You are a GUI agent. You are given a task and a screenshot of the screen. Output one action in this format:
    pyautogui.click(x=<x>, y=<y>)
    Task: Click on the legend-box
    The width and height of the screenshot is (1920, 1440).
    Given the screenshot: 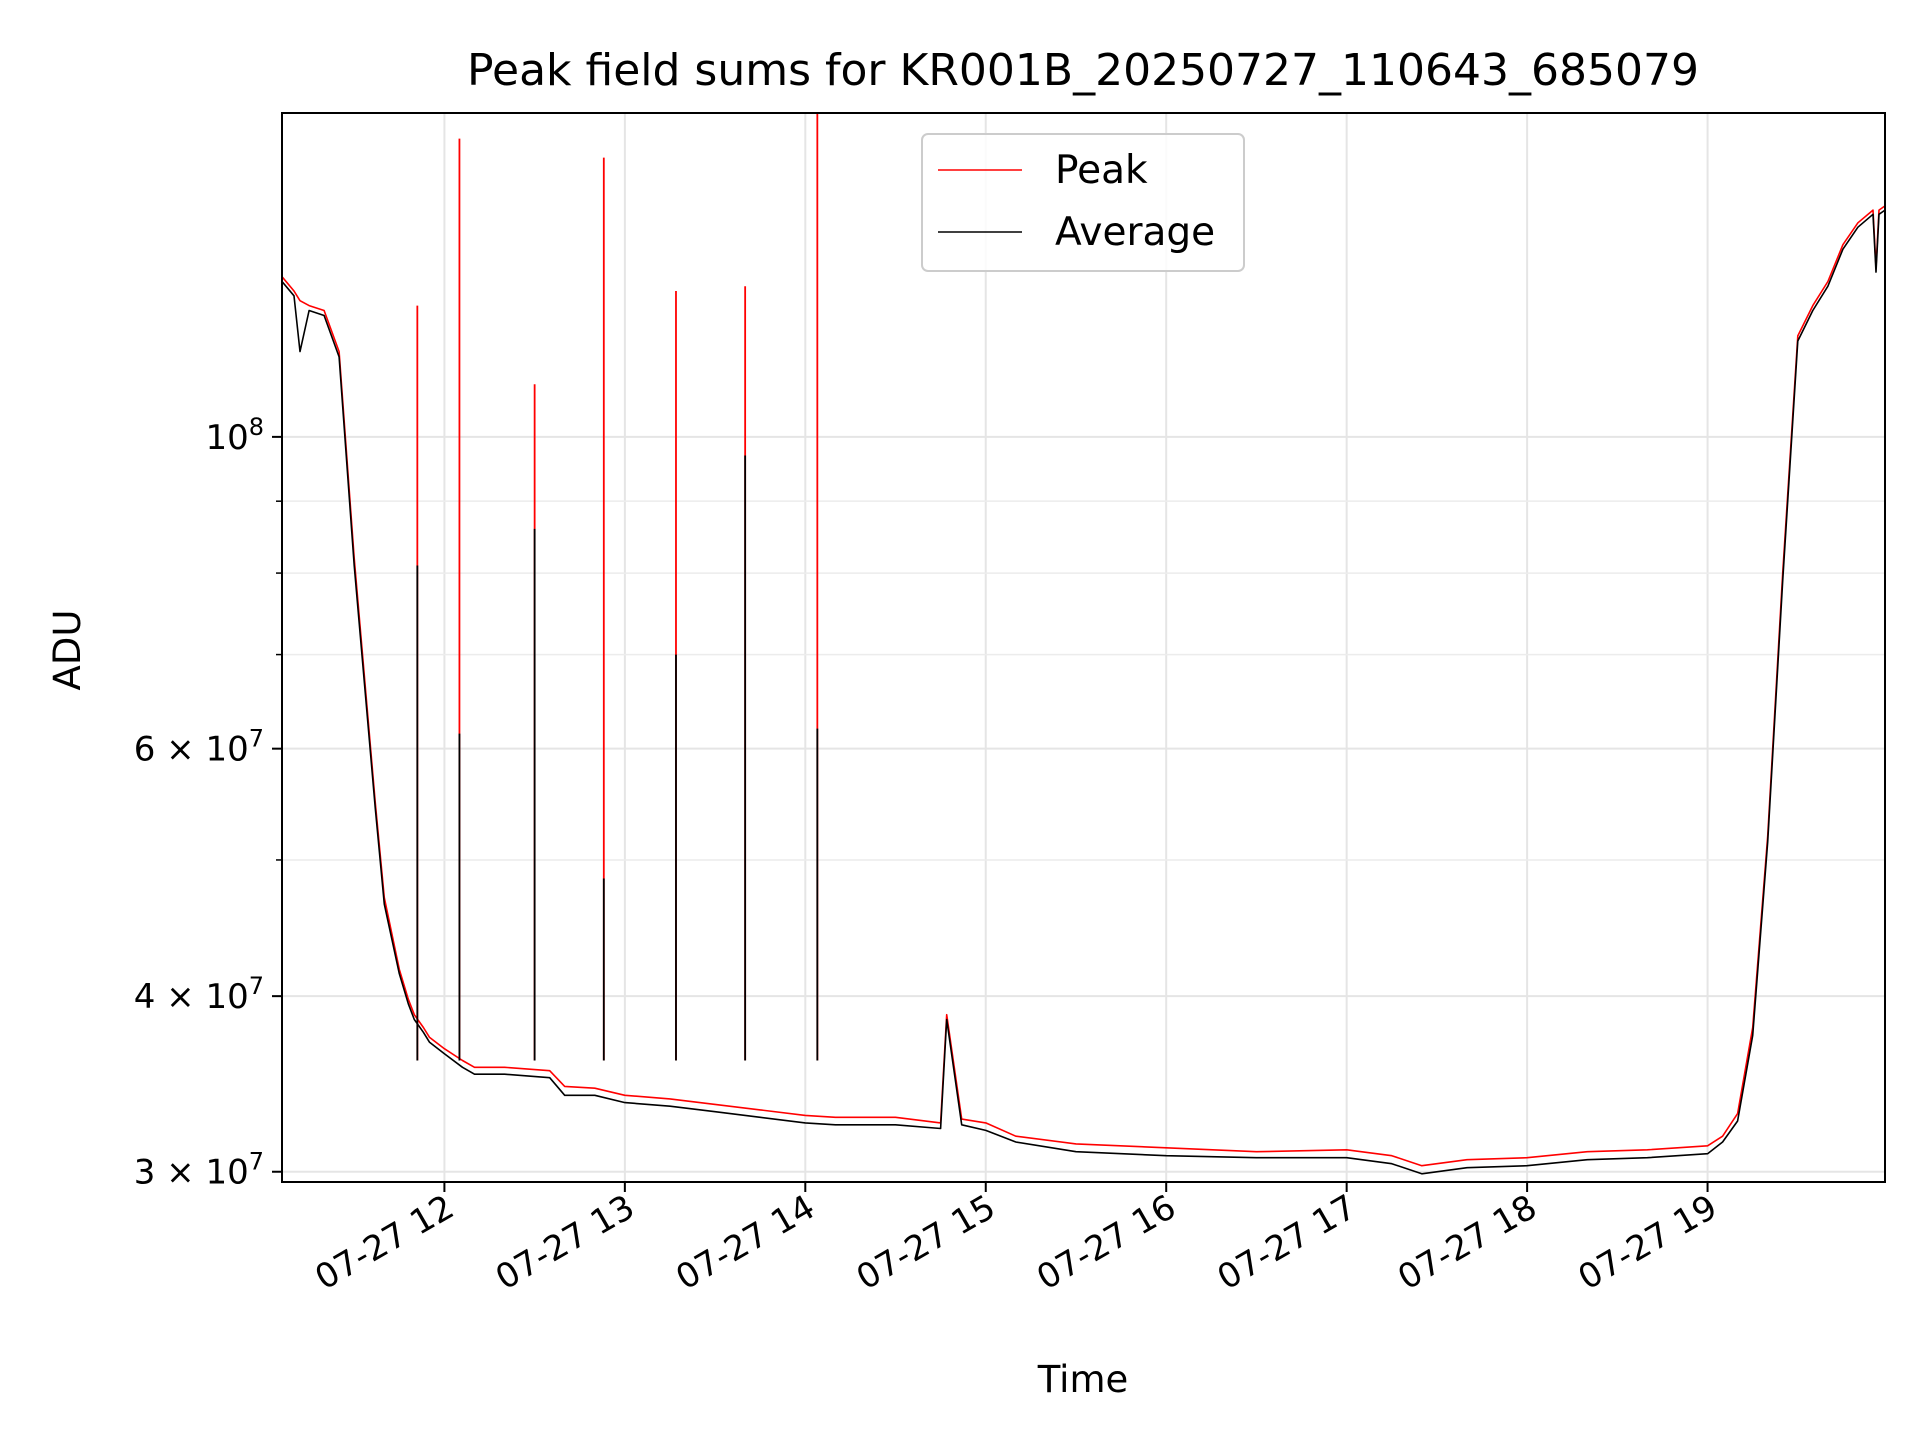 What is the action you would take?
    pyautogui.click(x=1083, y=202)
    